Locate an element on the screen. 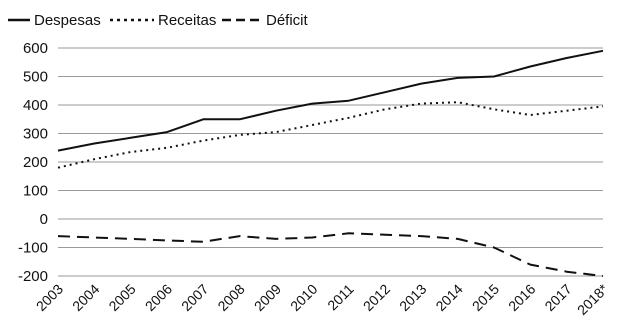 The image size is (617, 325). x-tick-label: 2018* is located at coordinates (593, 299).